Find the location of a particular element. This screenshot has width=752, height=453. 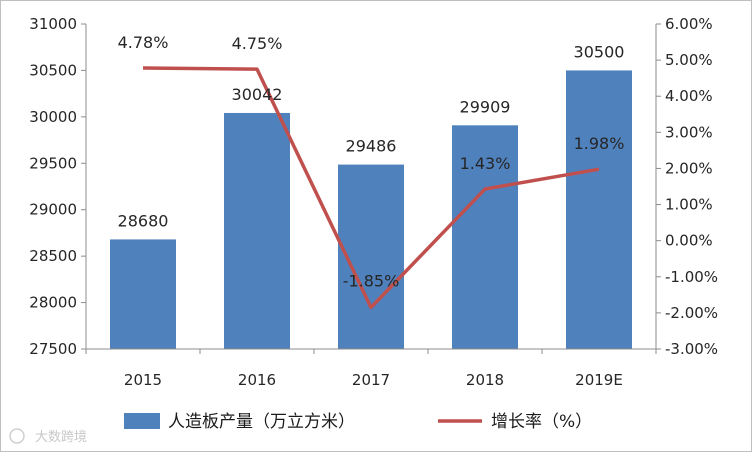

left-tick-label: 28500 is located at coordinates (53, 256).